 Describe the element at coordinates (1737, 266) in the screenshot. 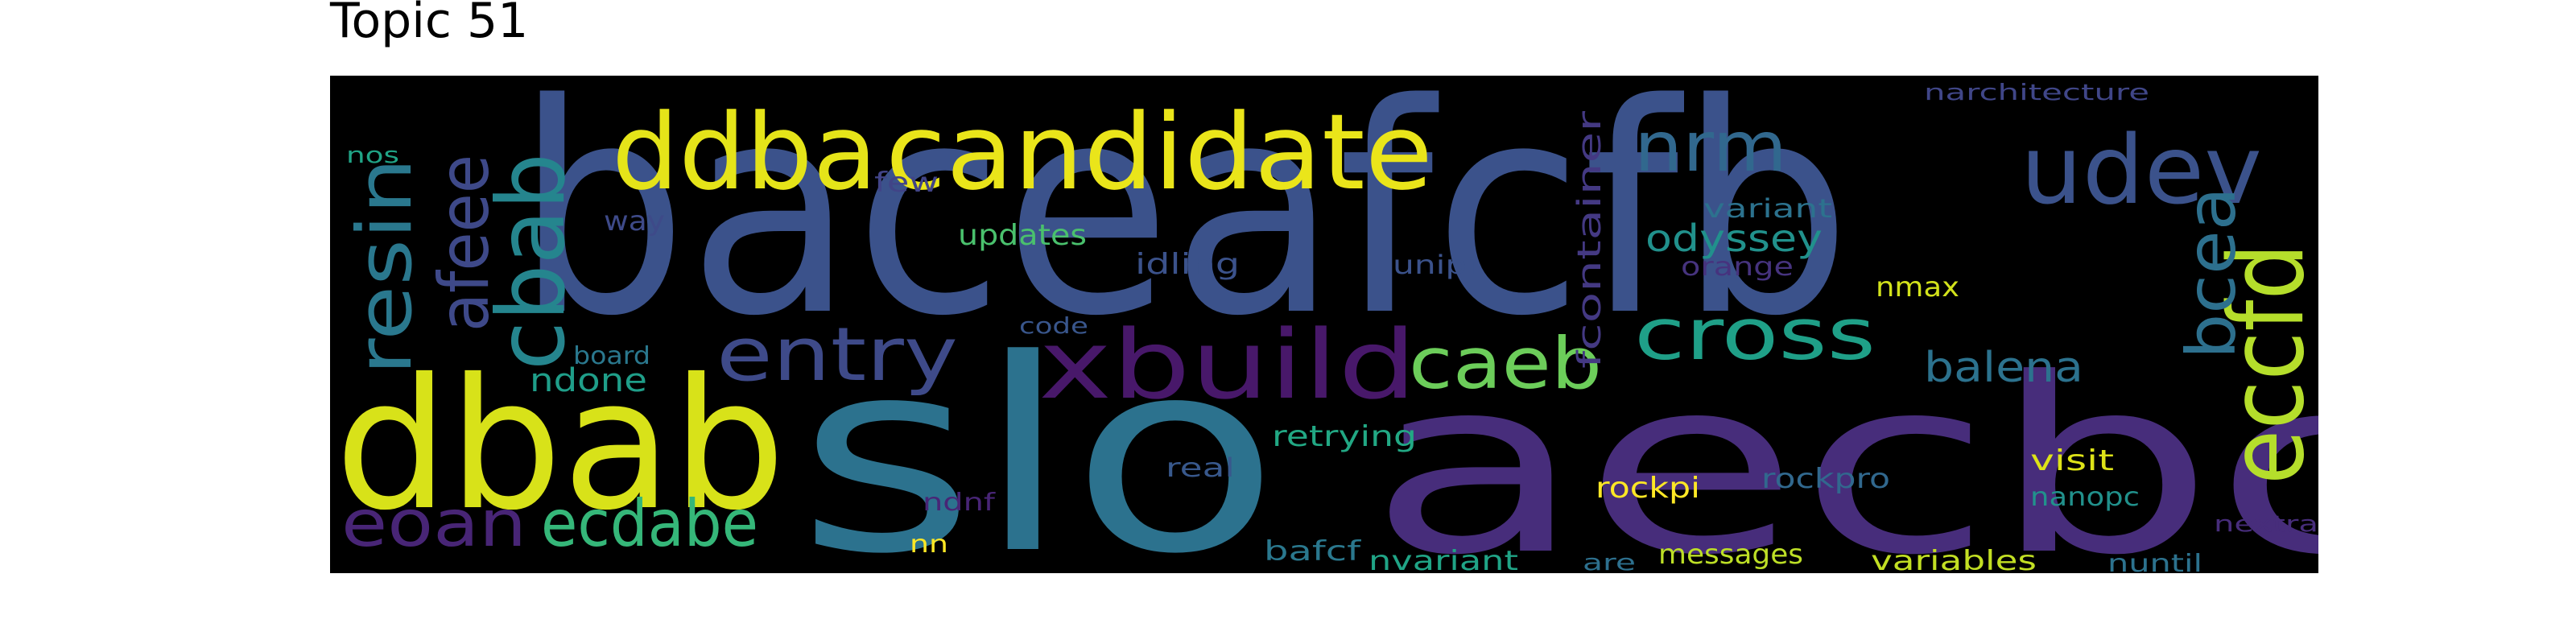

I see `word-orange: orange` at that location.